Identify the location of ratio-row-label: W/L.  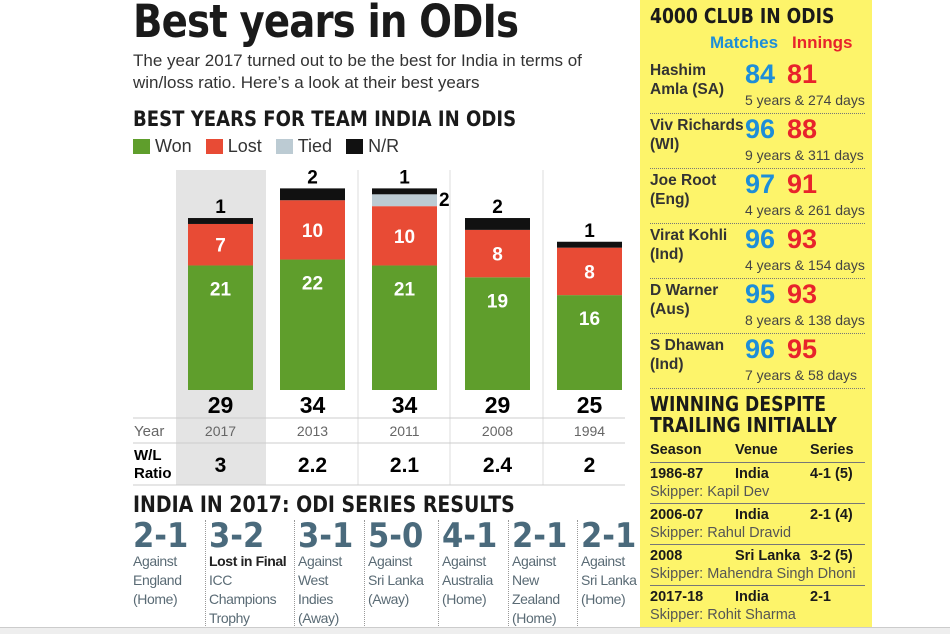
(148, 455).